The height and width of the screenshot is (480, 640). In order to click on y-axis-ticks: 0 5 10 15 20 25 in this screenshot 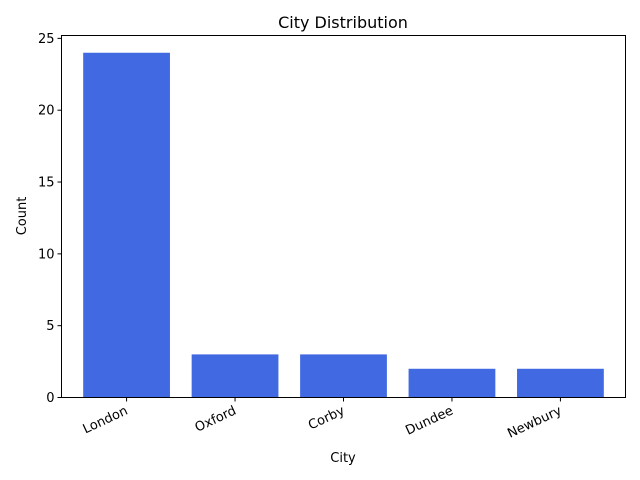, I will do `click(50, 219)`.